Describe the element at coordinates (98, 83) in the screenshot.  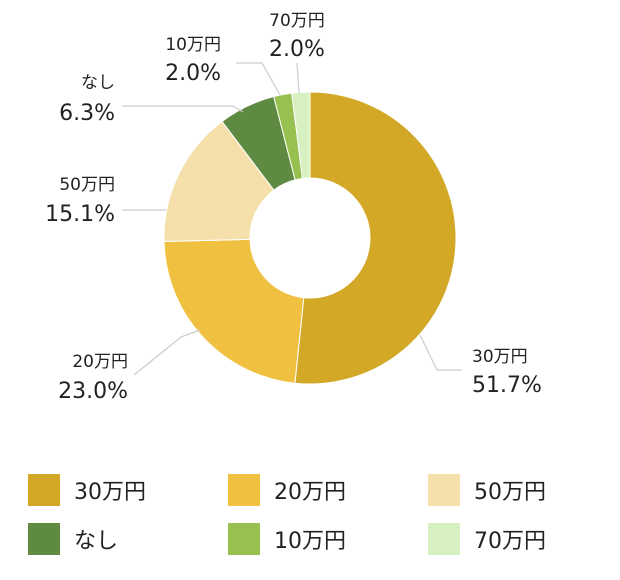
I see `slice-label: なし` at that location.